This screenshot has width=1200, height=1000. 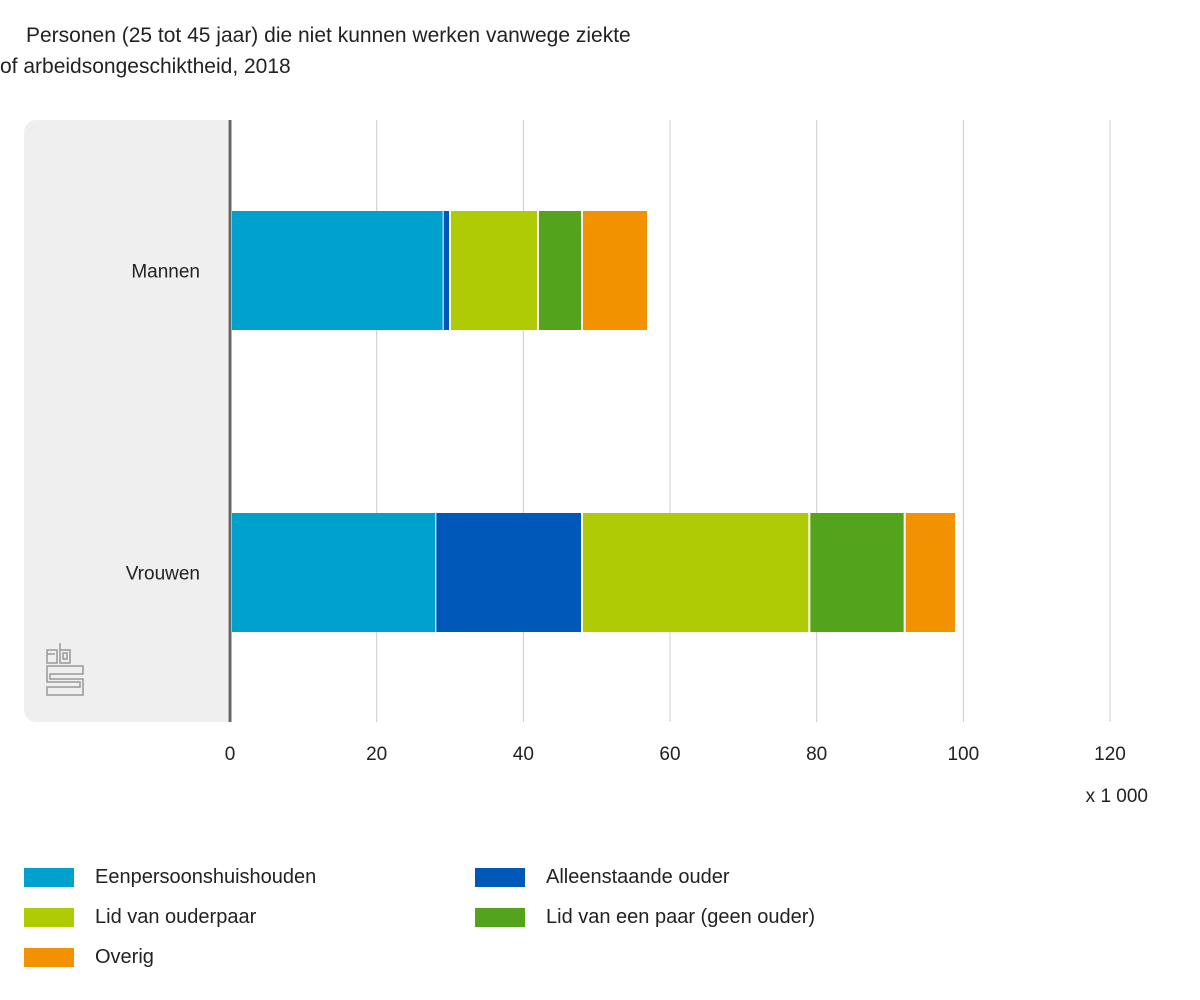 What do you see at coordinates (145, 66) in the screenshot?
I see `title-line-2: of arbeidsongeschiktheid, 2018` at bounding box center [145, 66].